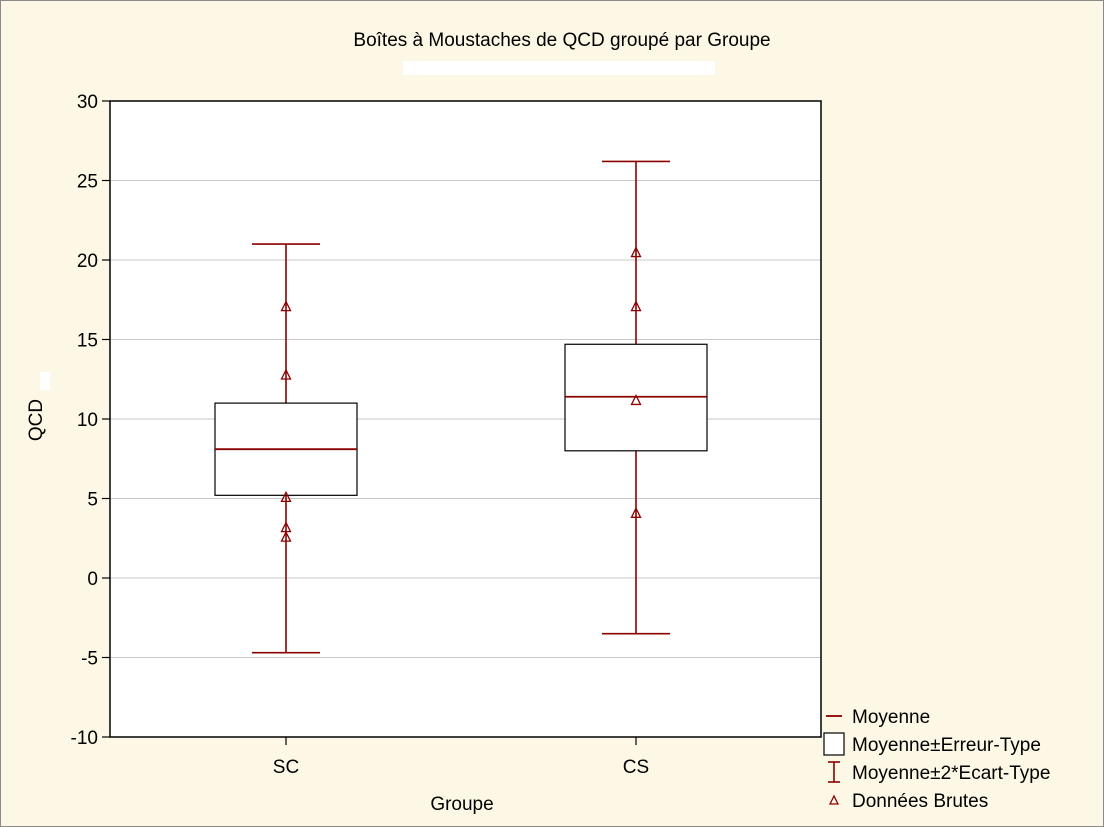  I want to click on legend-label: Moyenne±Erreur-Type, so click(946, 745).